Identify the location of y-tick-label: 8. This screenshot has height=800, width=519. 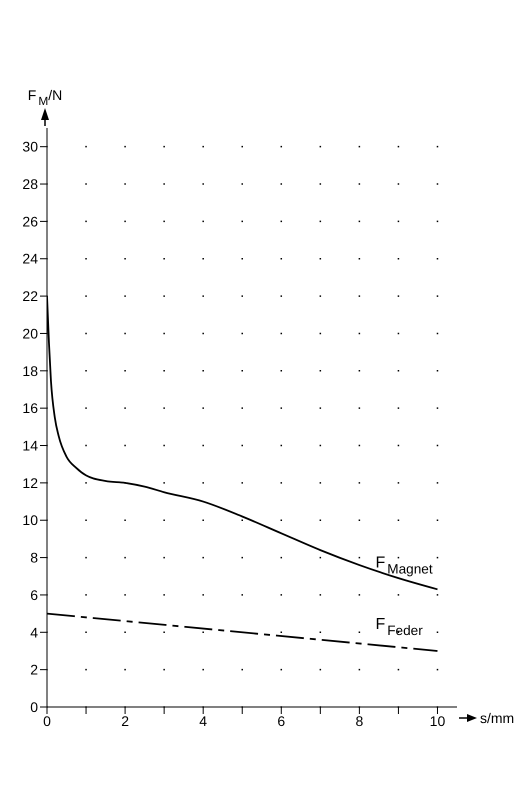
(34, 558).